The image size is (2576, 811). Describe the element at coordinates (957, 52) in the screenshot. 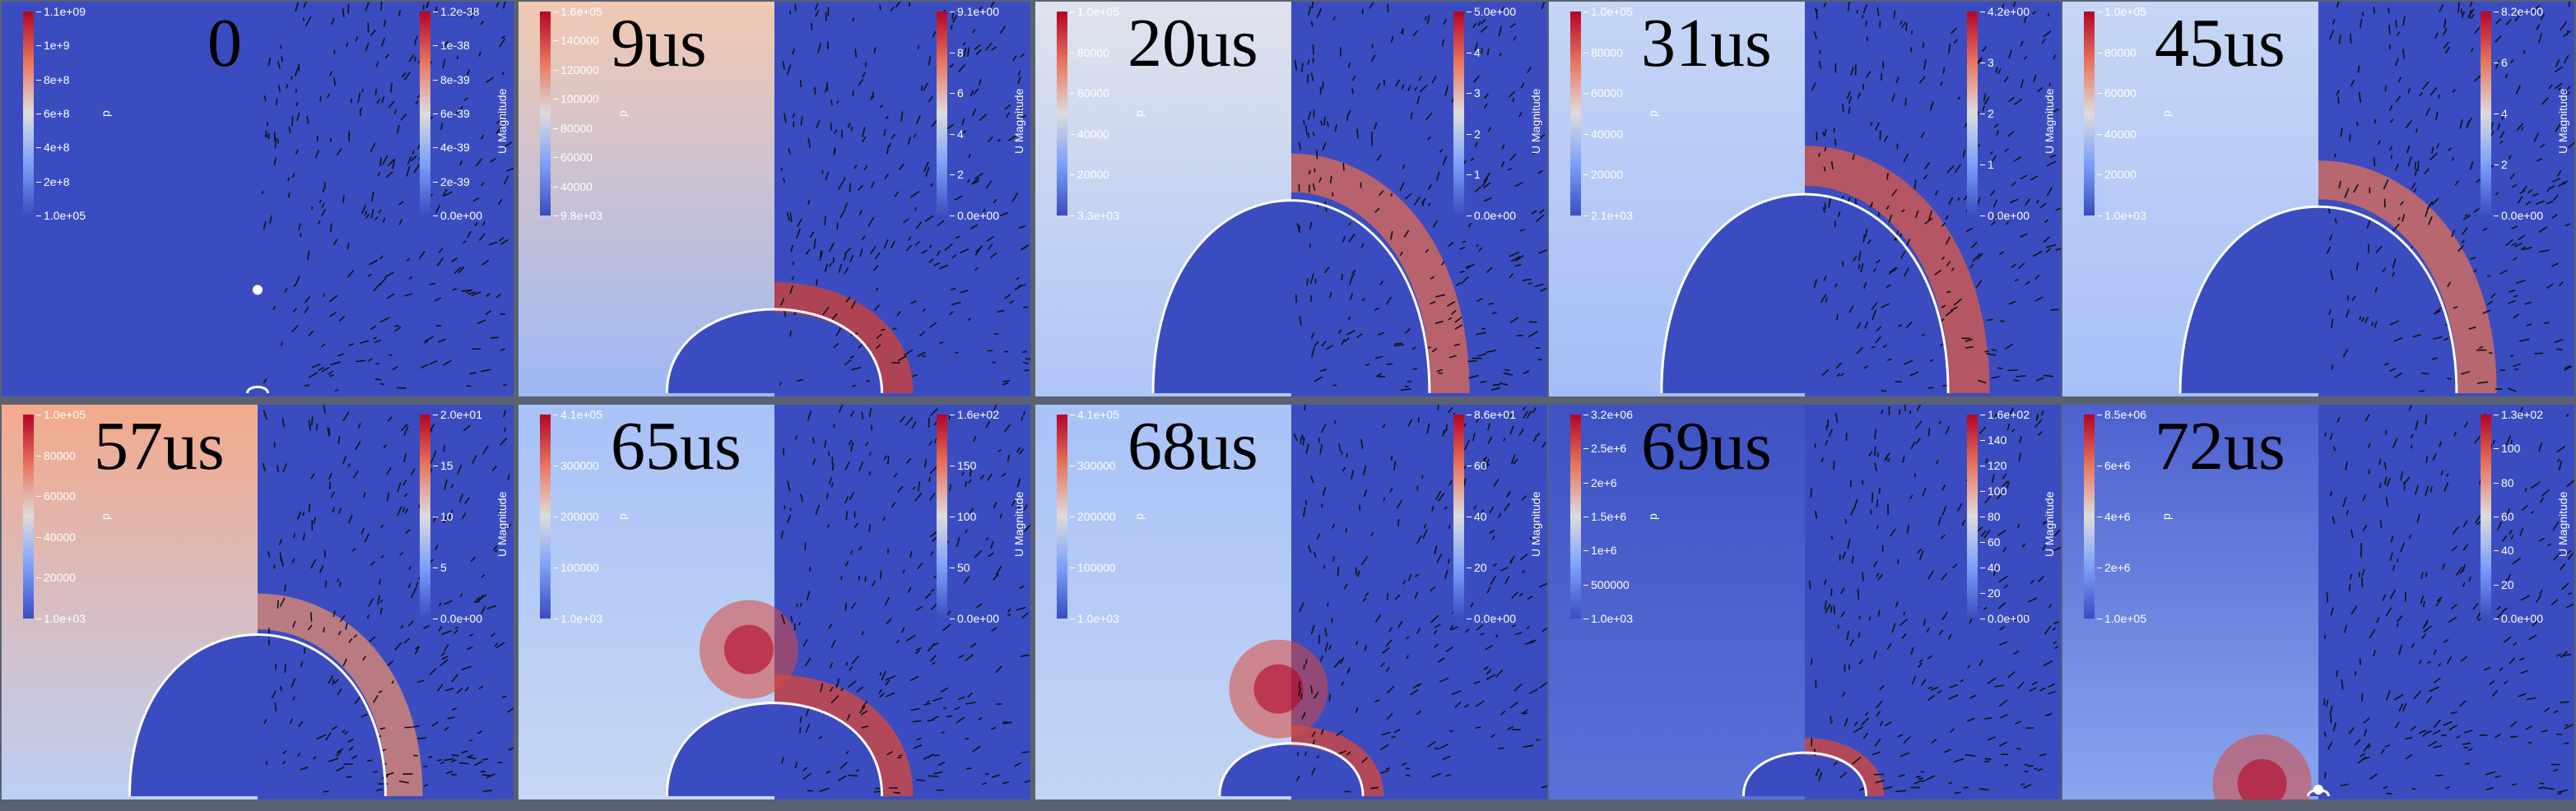

I see `velocity-tick-label: 8` at that location.